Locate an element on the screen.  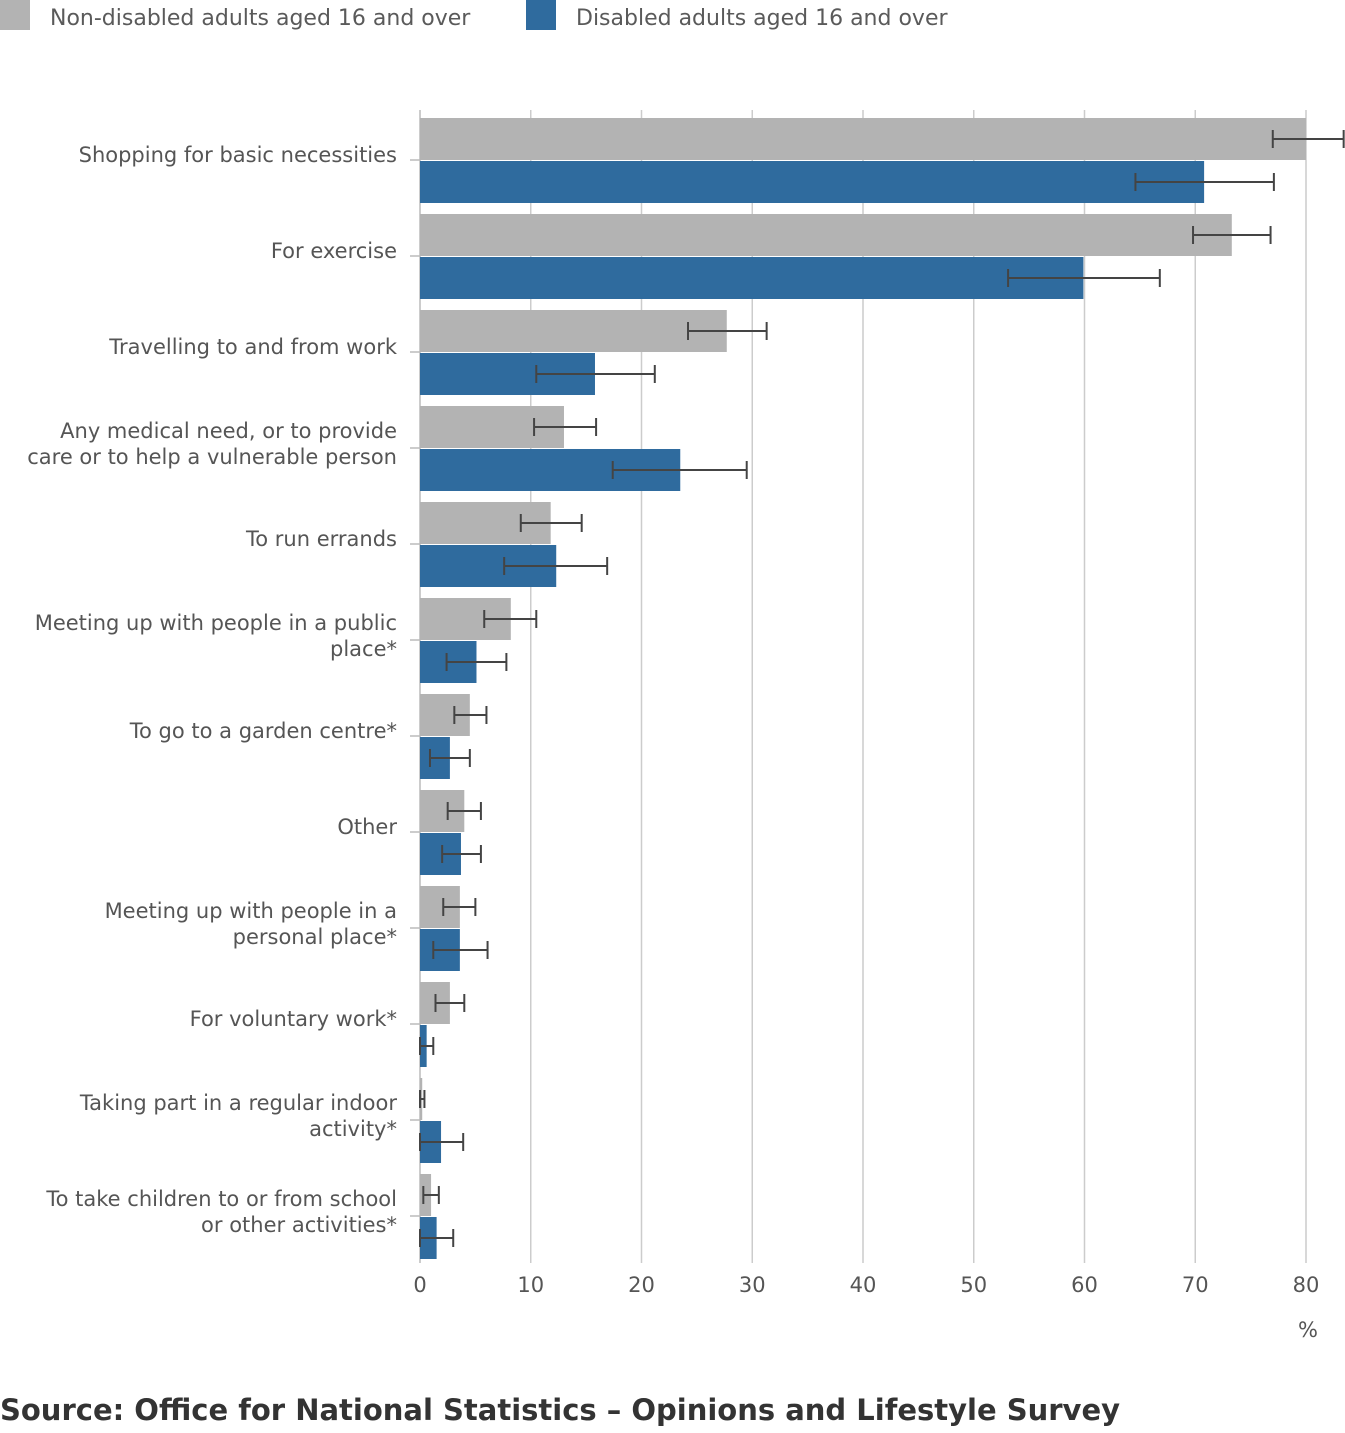
category-label-6-0: To go to a garden centre* is located at coordinates (263, 731).